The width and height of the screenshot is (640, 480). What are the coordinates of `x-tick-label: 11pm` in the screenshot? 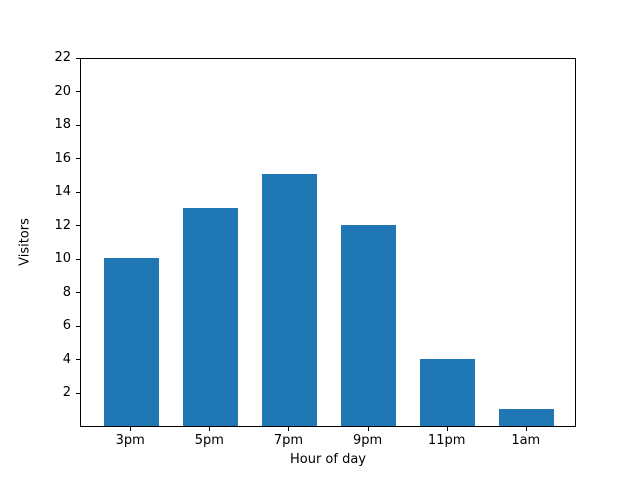 It's located at (446, 440).